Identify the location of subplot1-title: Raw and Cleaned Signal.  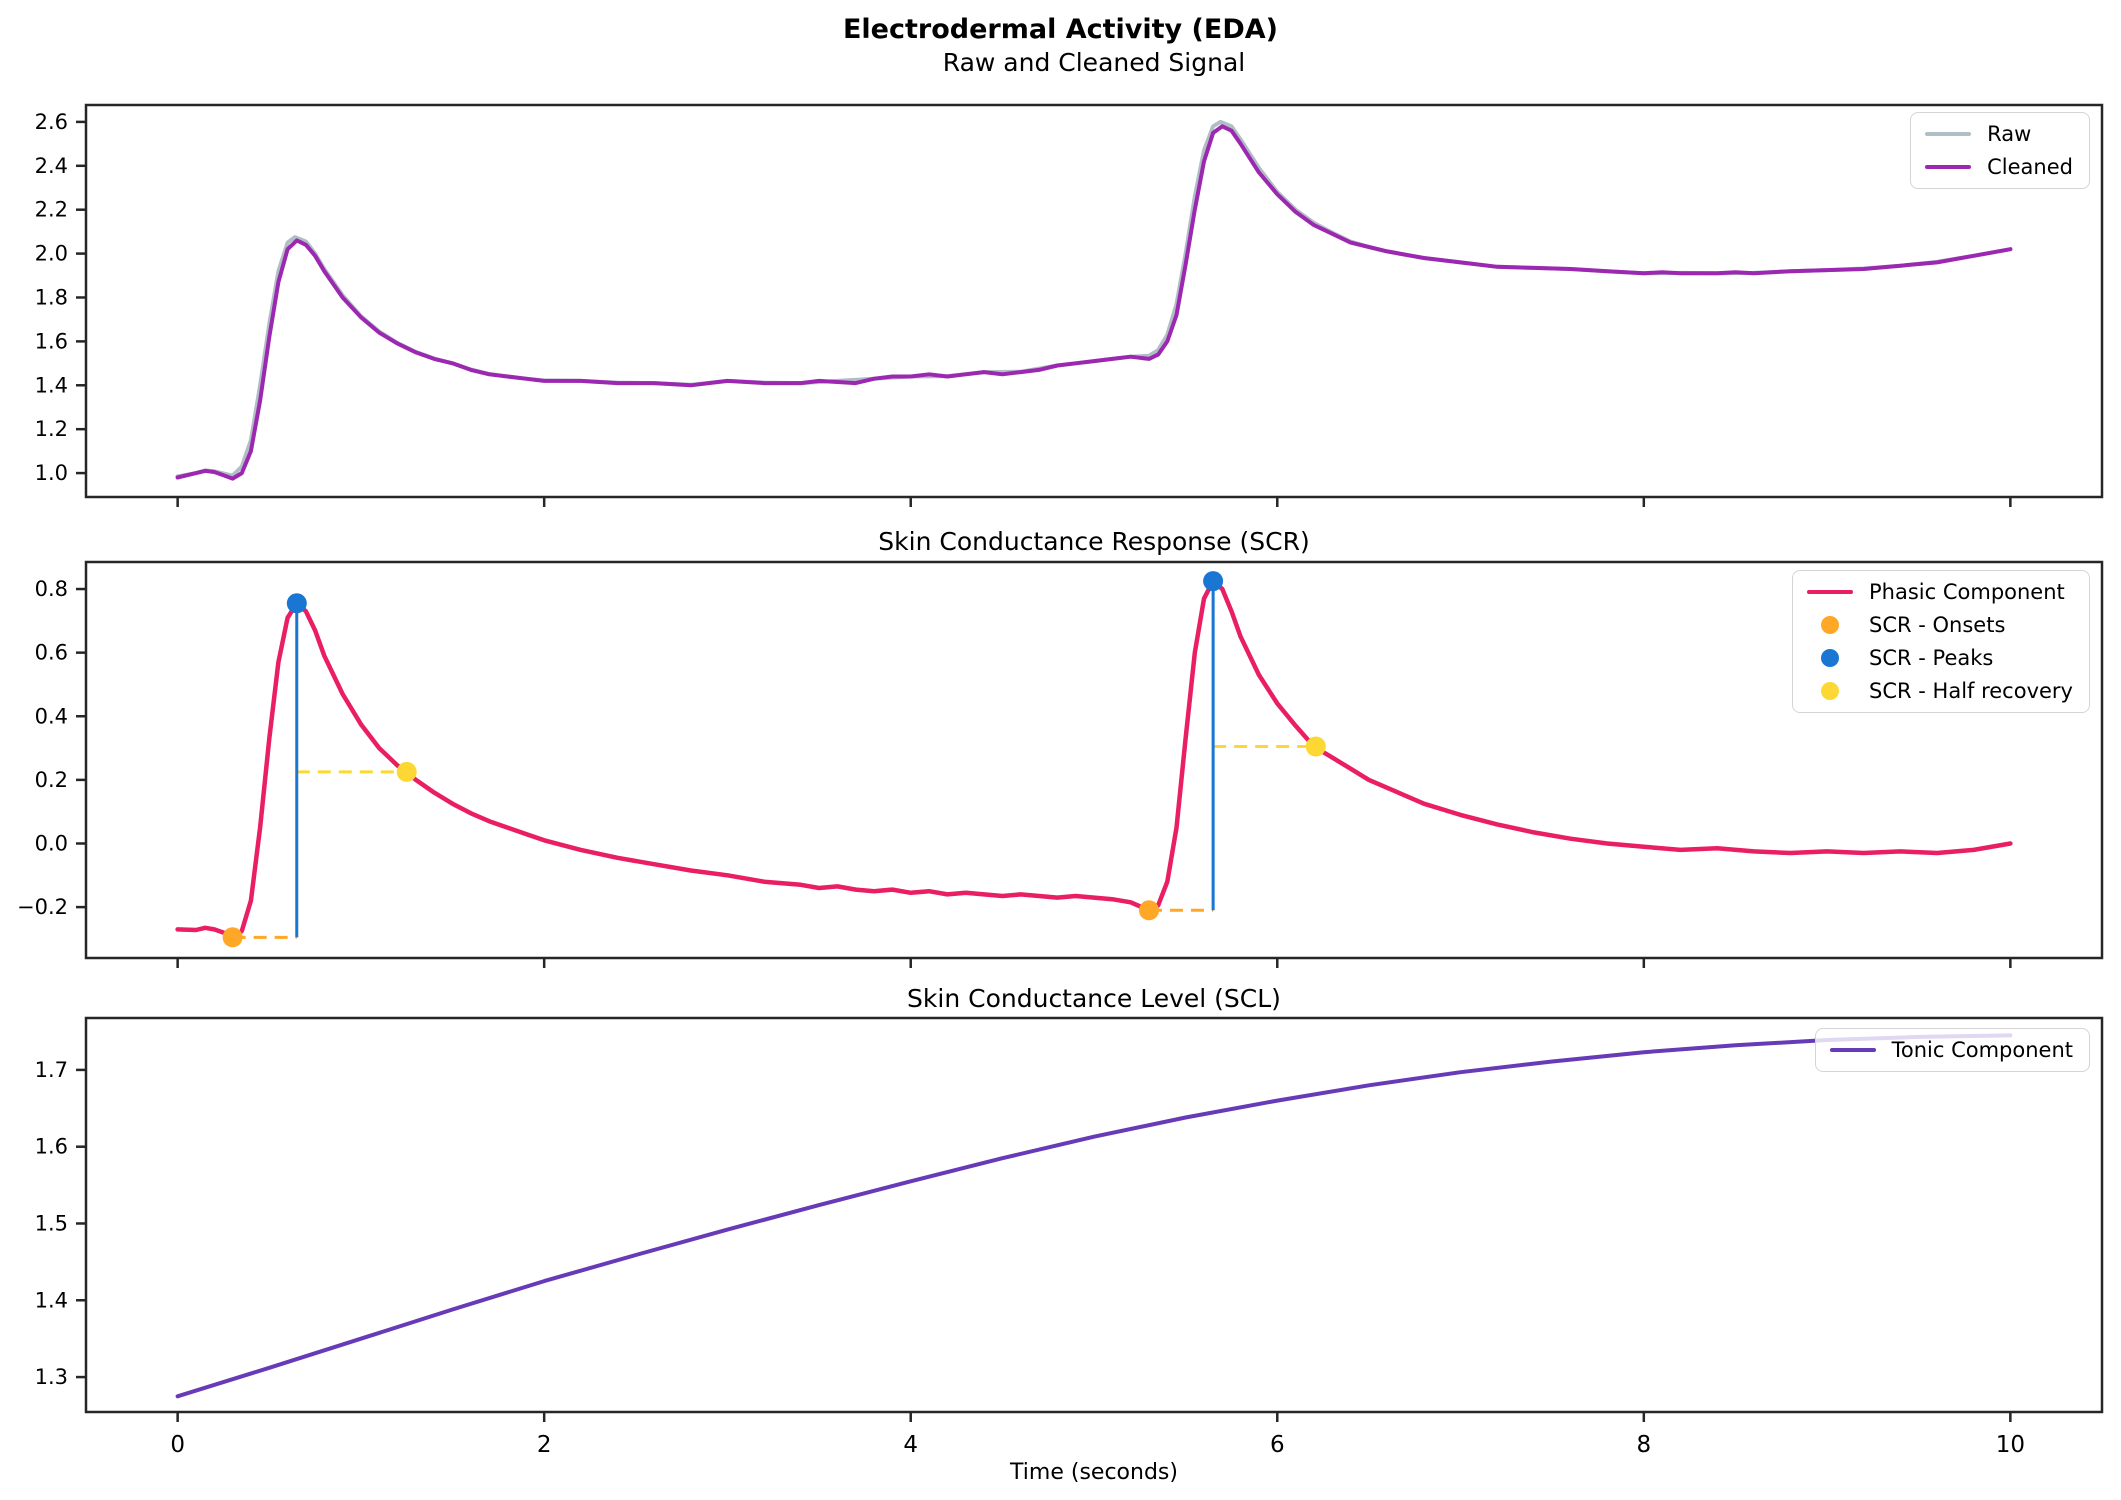
(1094, 62).